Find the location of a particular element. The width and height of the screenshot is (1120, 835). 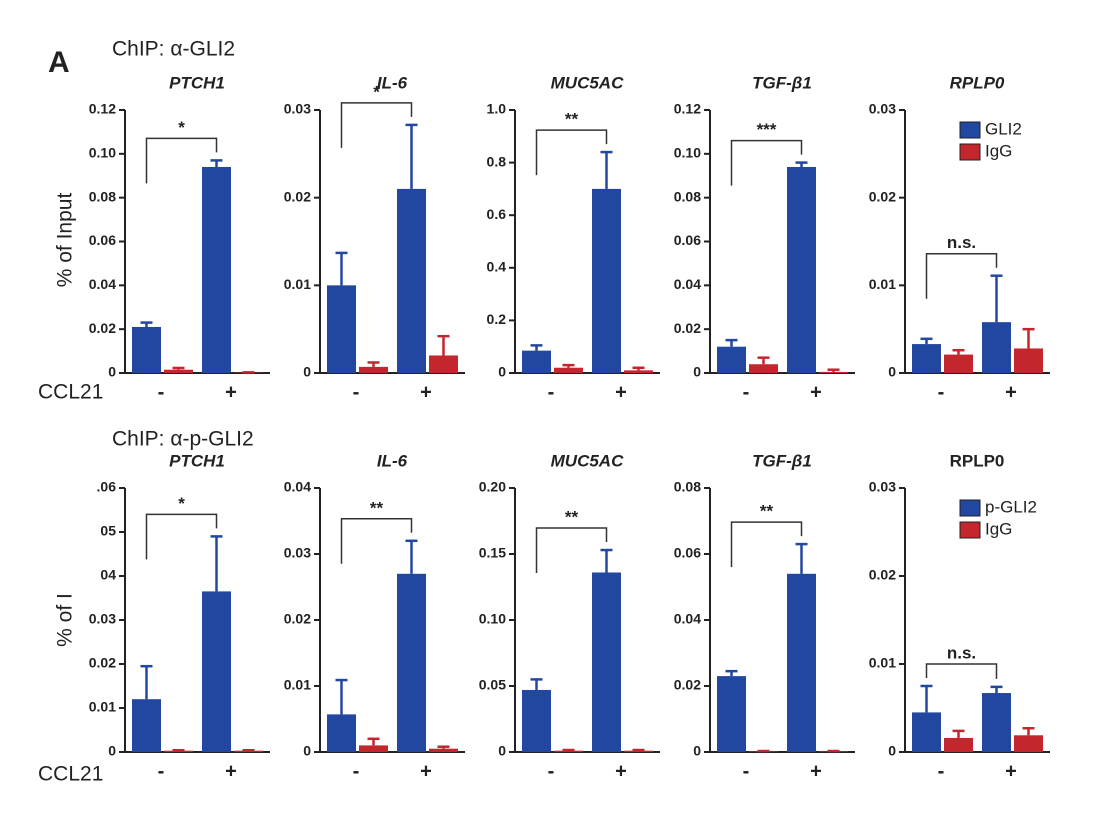

chart-title: RPLP0 is located at coordinates (977, 460).